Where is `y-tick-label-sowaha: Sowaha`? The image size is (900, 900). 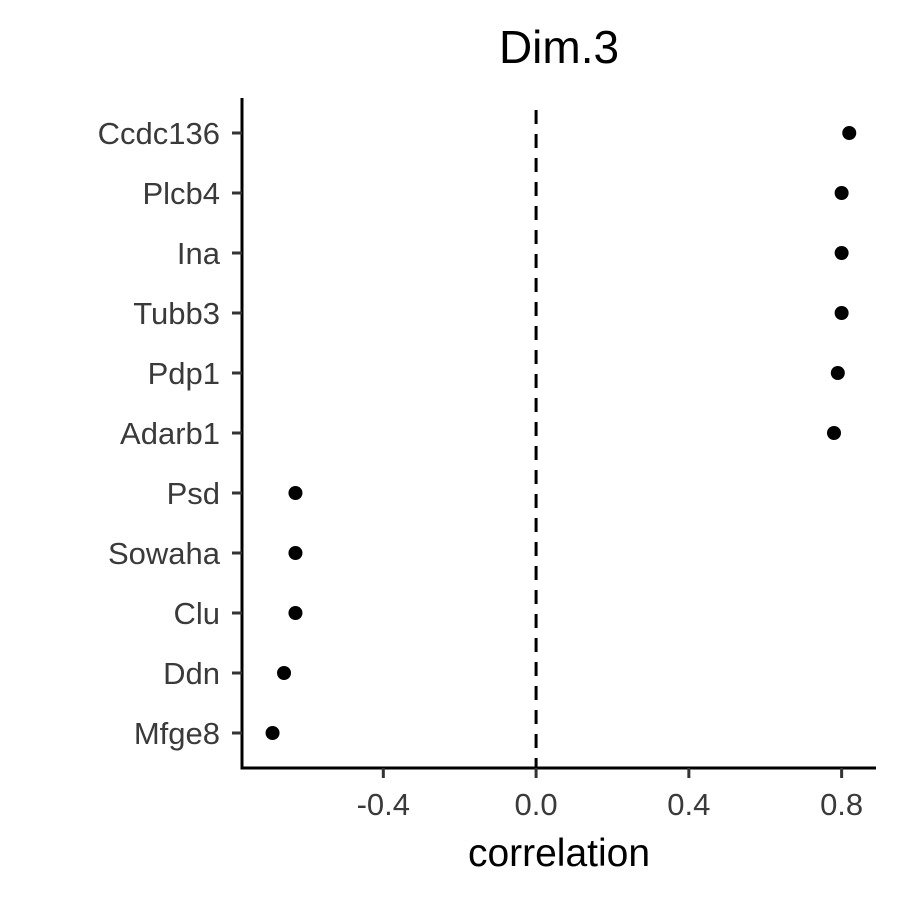
y-tick-label-sowaha: Sowaha is located at coordinates (164, 553).